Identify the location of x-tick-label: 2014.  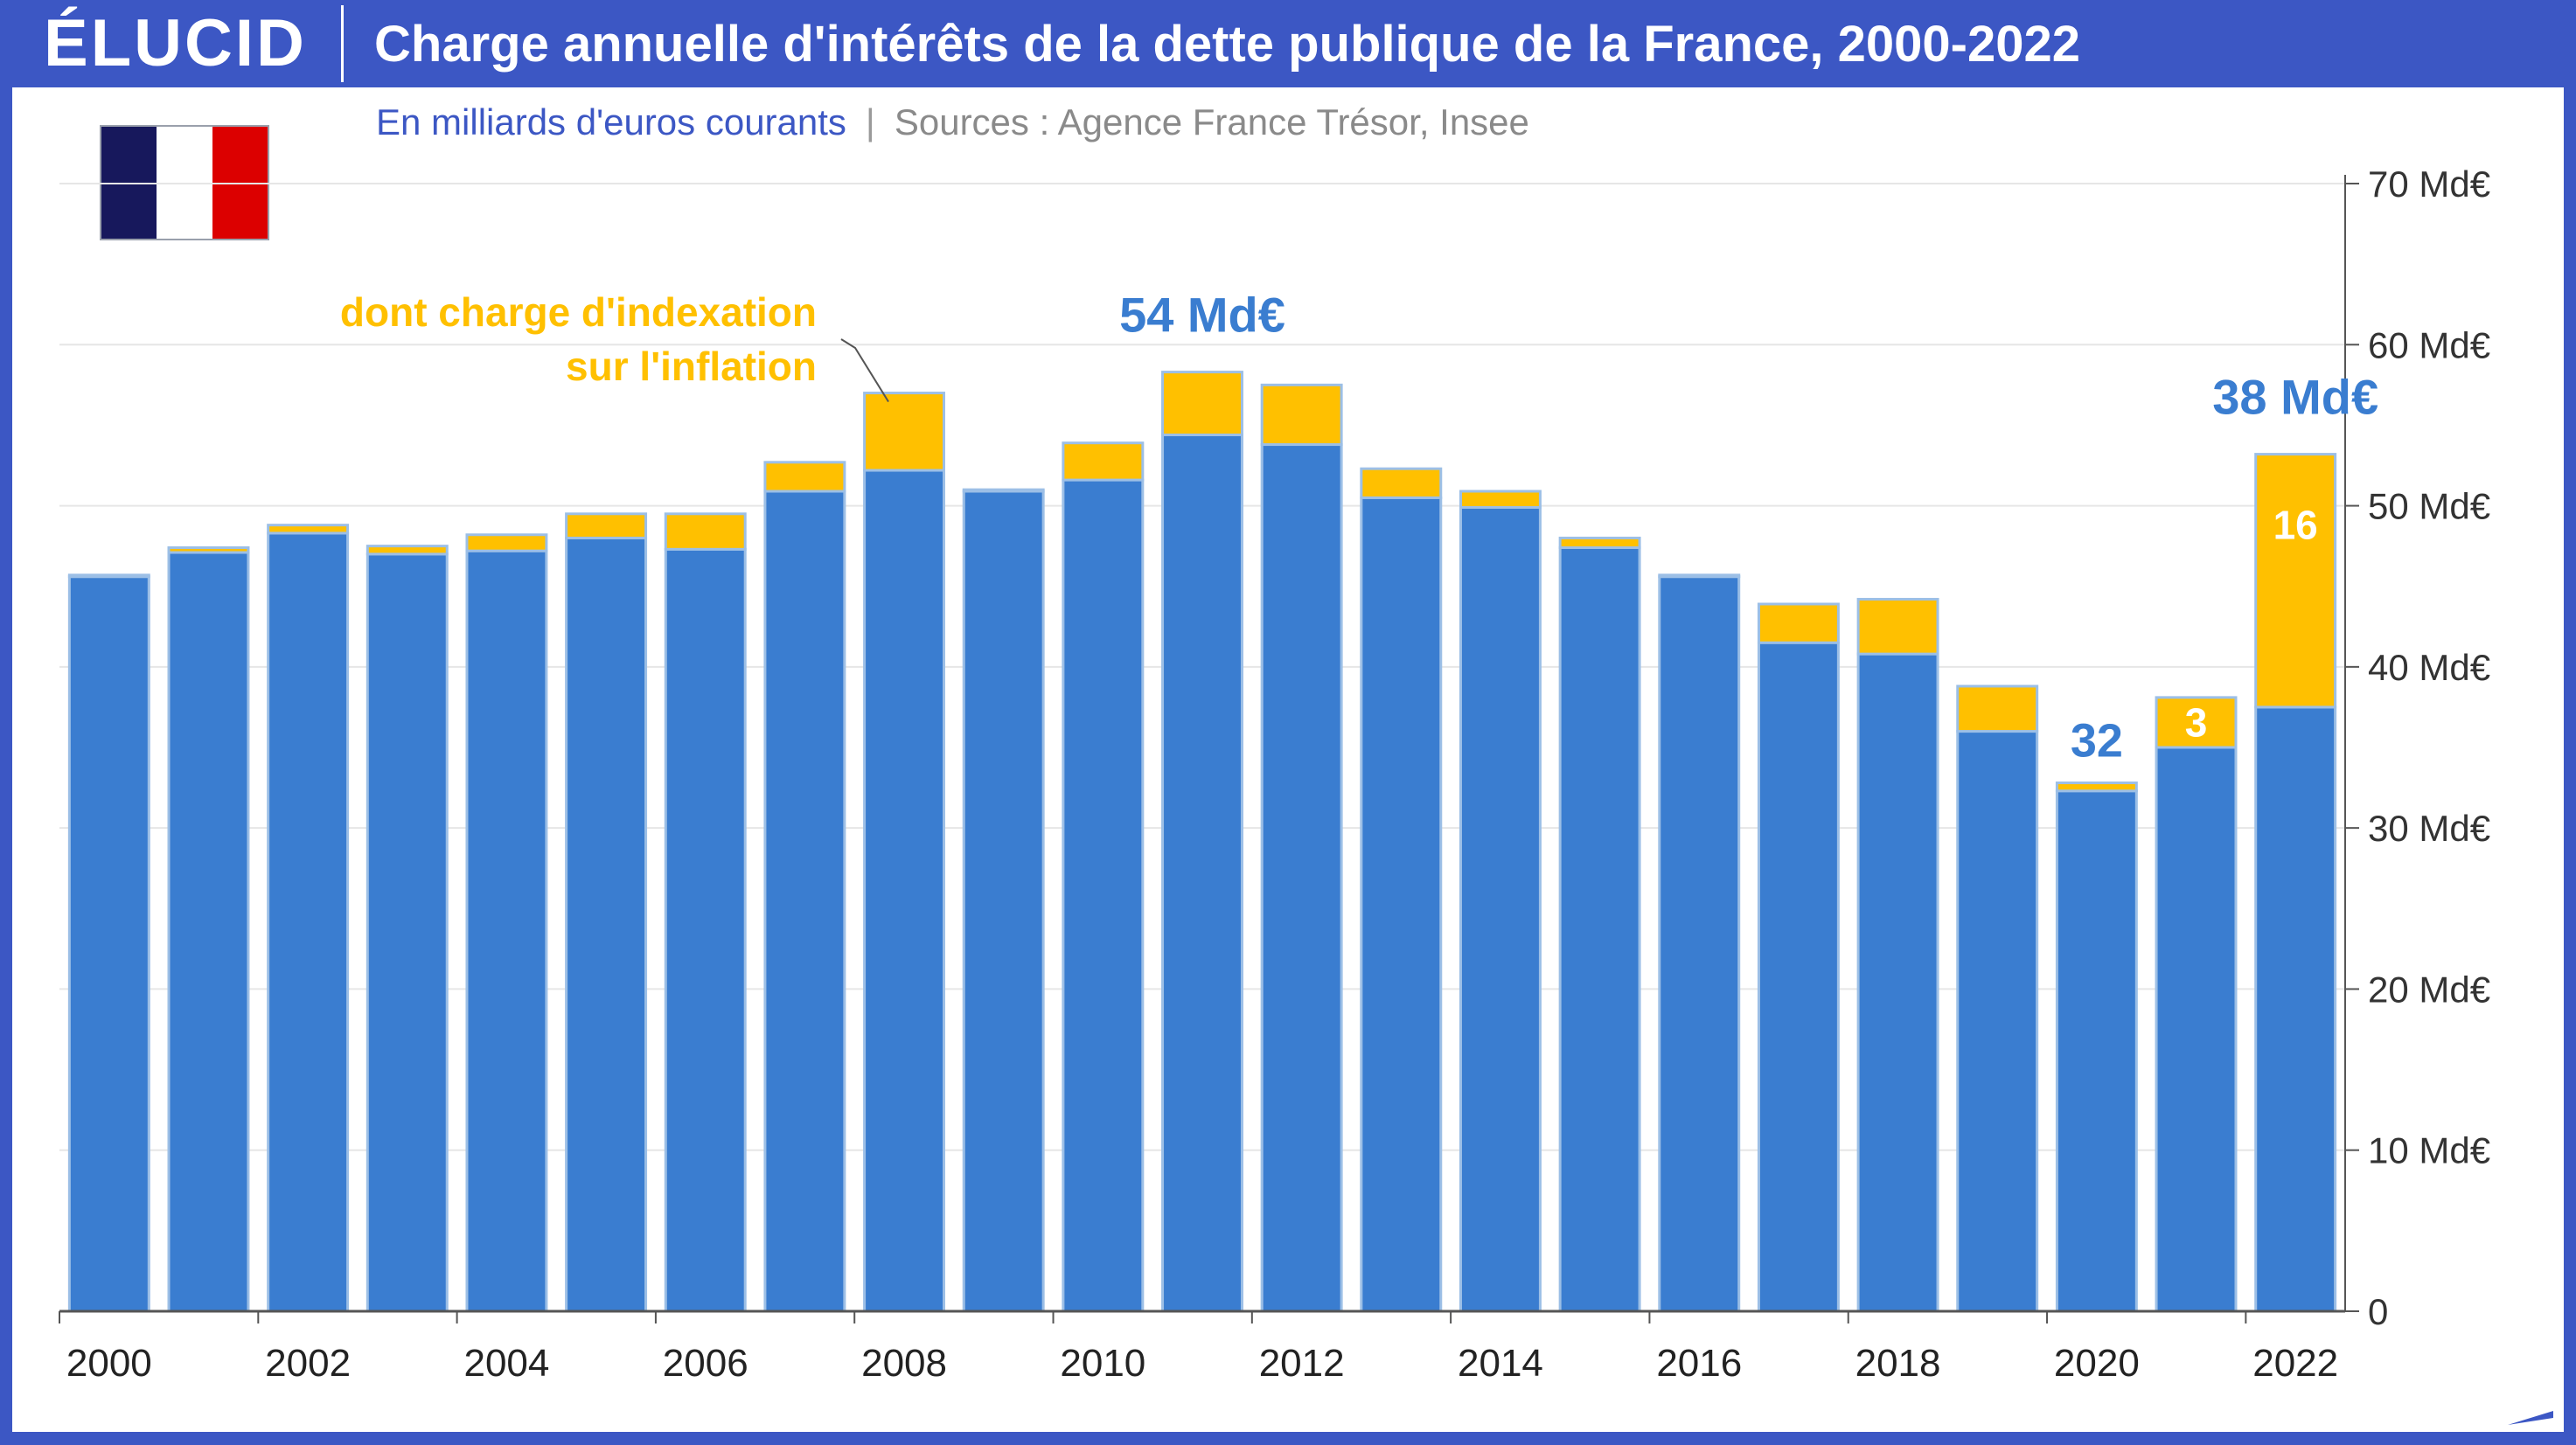
(1500, 1363).